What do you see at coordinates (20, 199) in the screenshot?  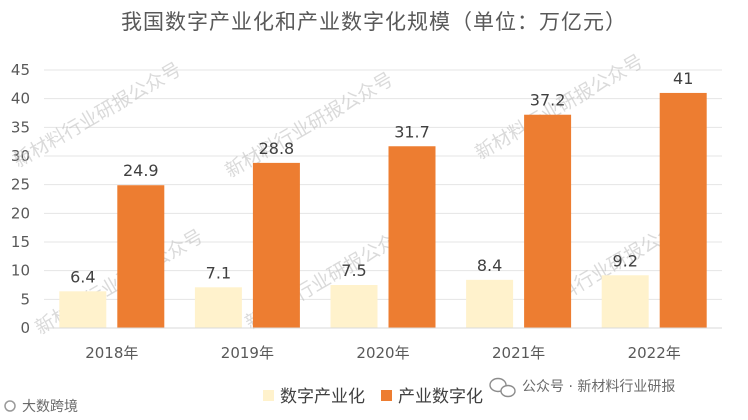 I see `y-axis-ticks: 0 5 10 15 20 25 30 35 40 45` at bounding box center [20, 199].